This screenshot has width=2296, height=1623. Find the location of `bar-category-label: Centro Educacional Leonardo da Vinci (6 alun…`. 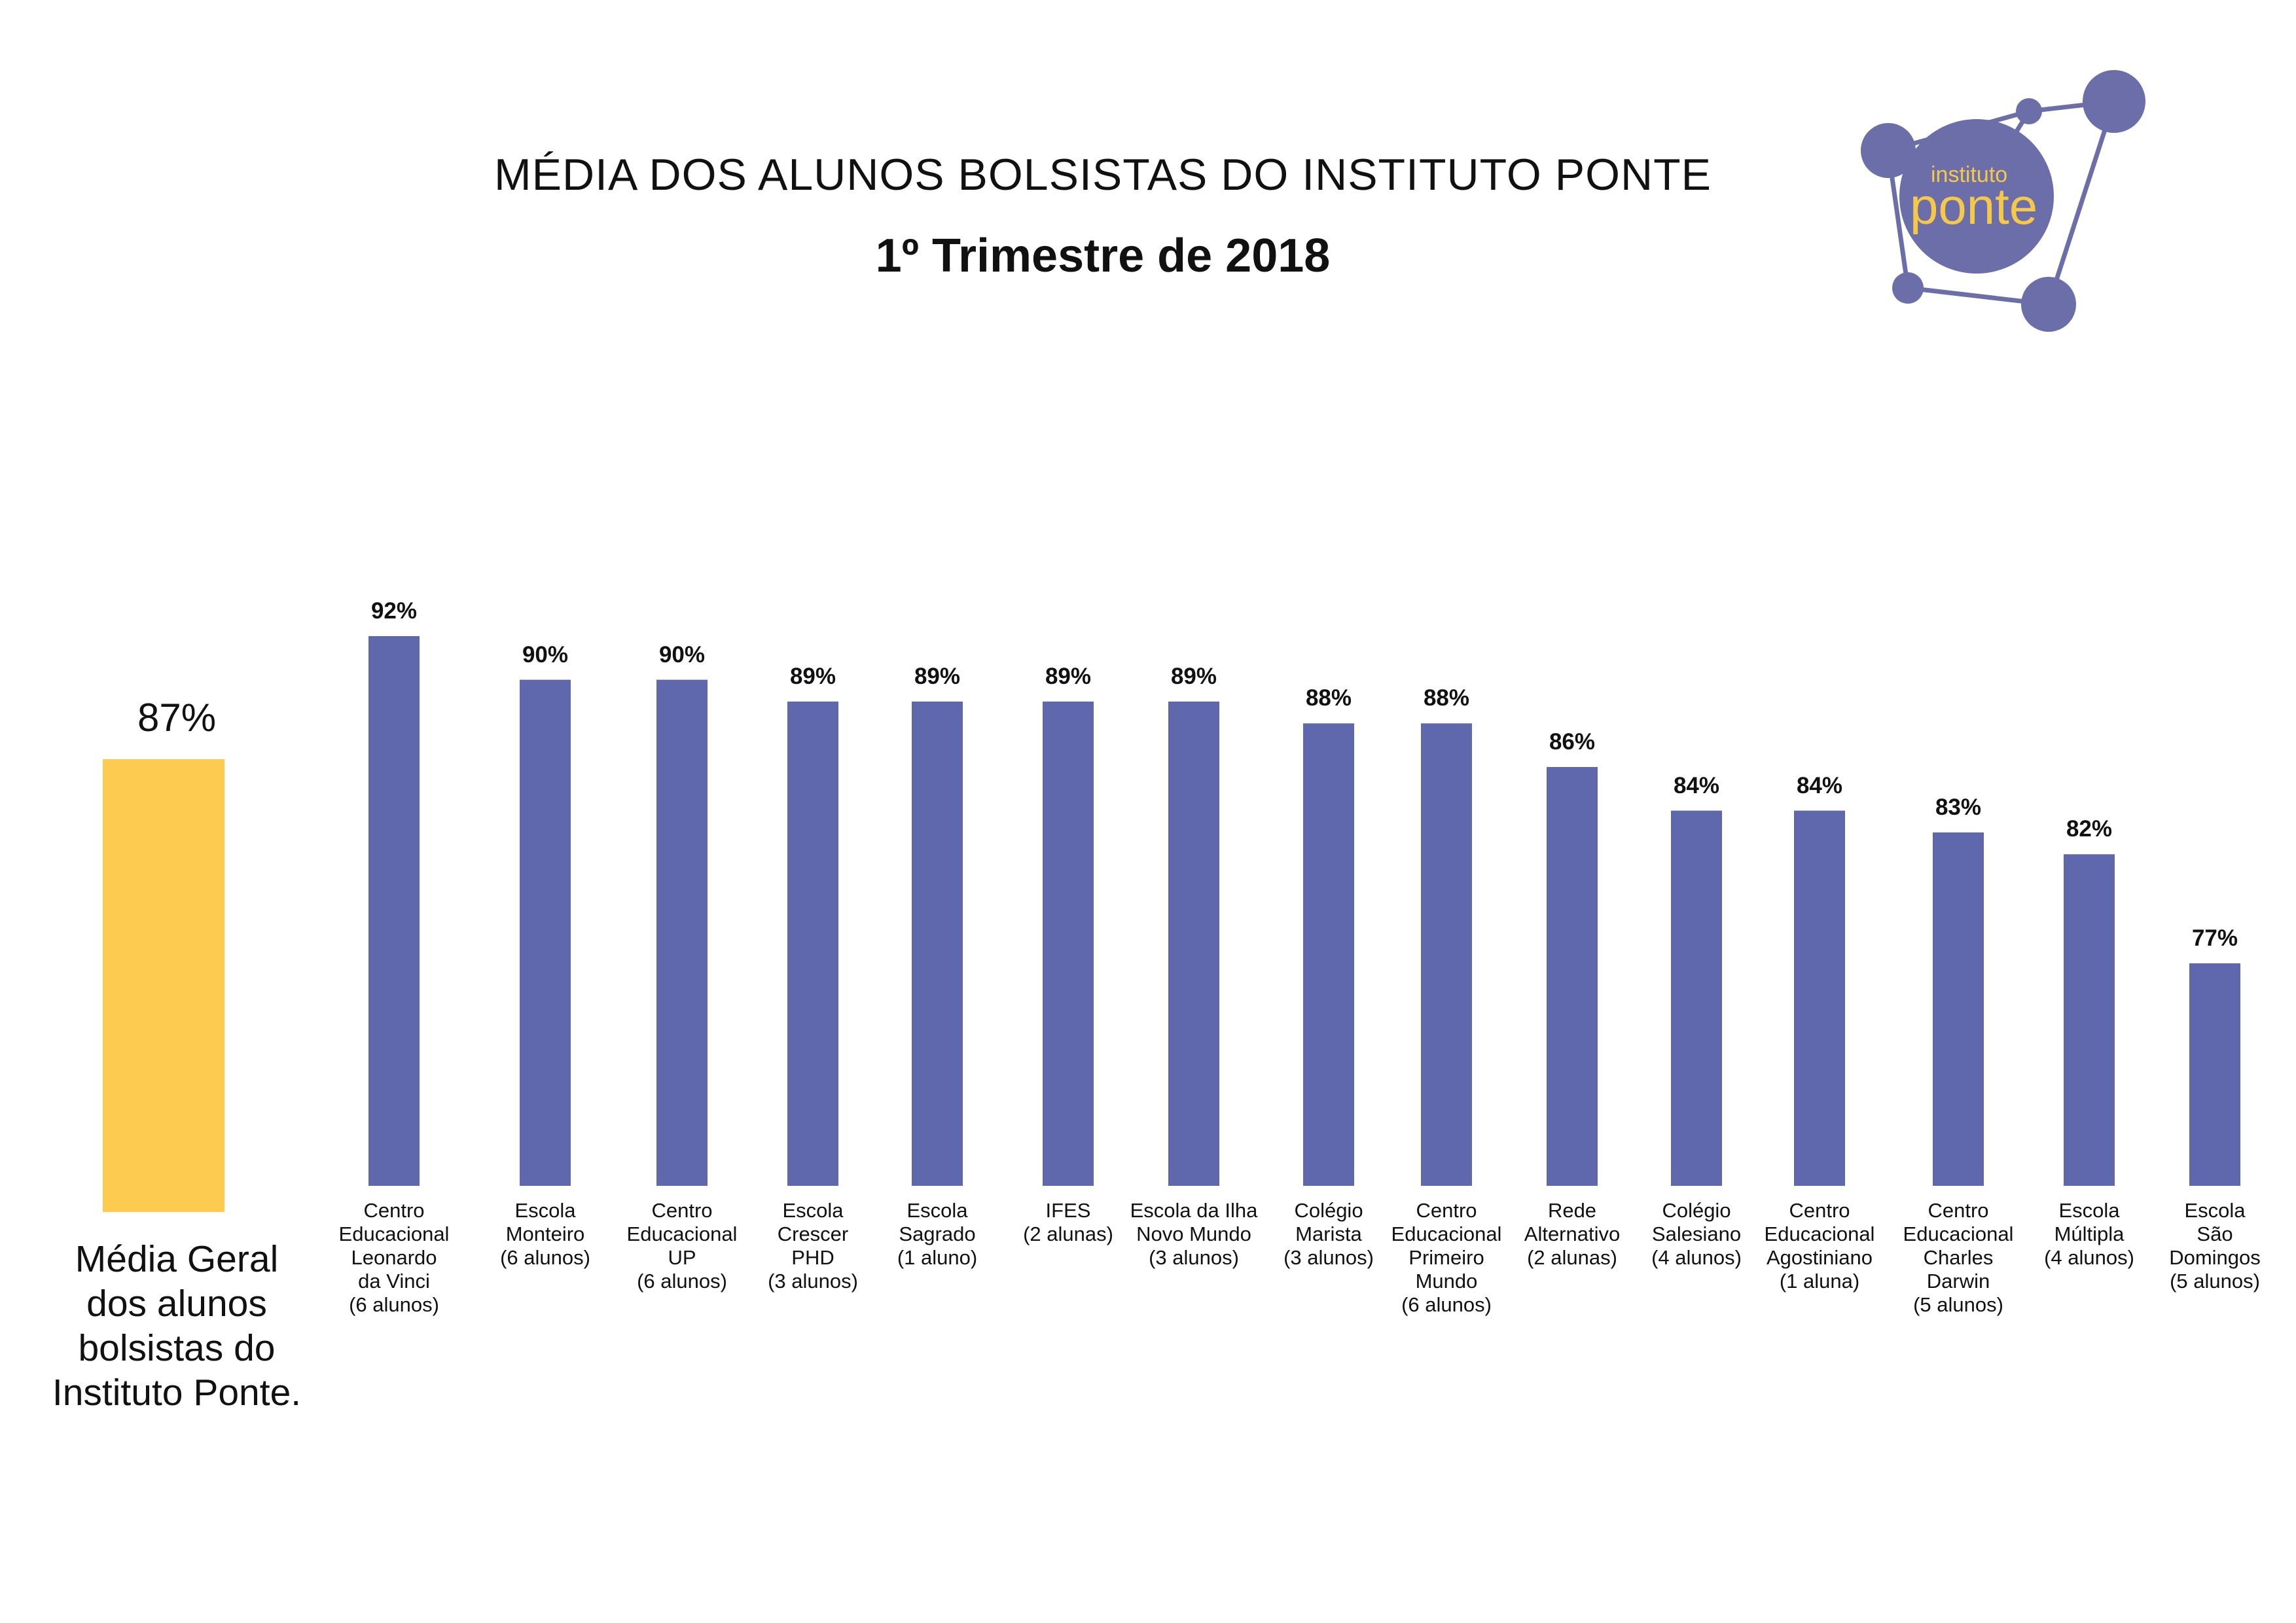

bar-category-label: Centro Educacional Leonardo da Vinci (6 alun… is located at coordinates (394, 1258).